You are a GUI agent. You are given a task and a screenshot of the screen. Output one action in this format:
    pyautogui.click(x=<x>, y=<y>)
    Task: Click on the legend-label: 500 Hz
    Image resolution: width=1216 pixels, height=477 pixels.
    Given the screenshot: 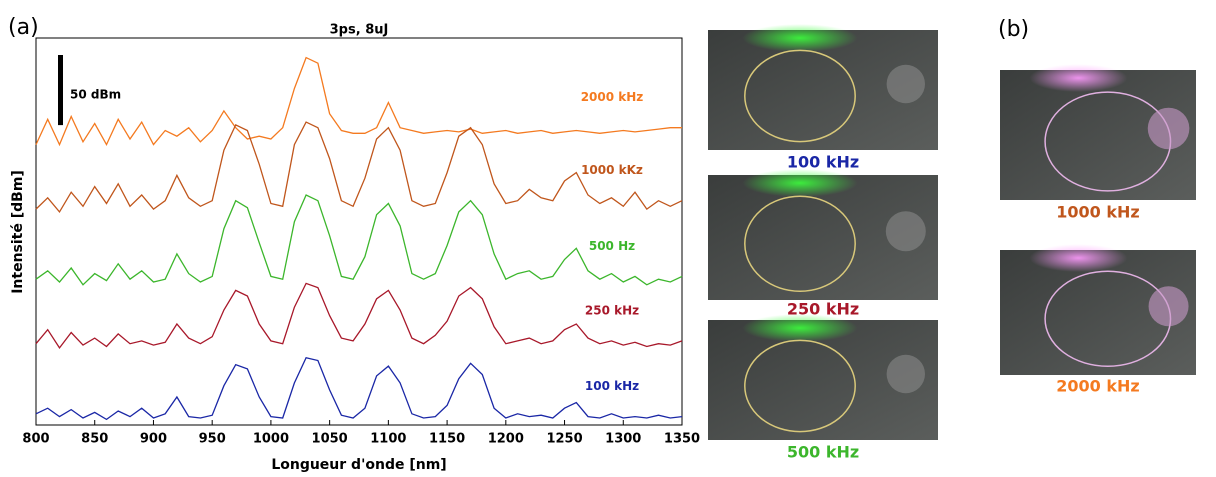 What is the action you would take?
    pyautogui.click(x=612, y=246)
    